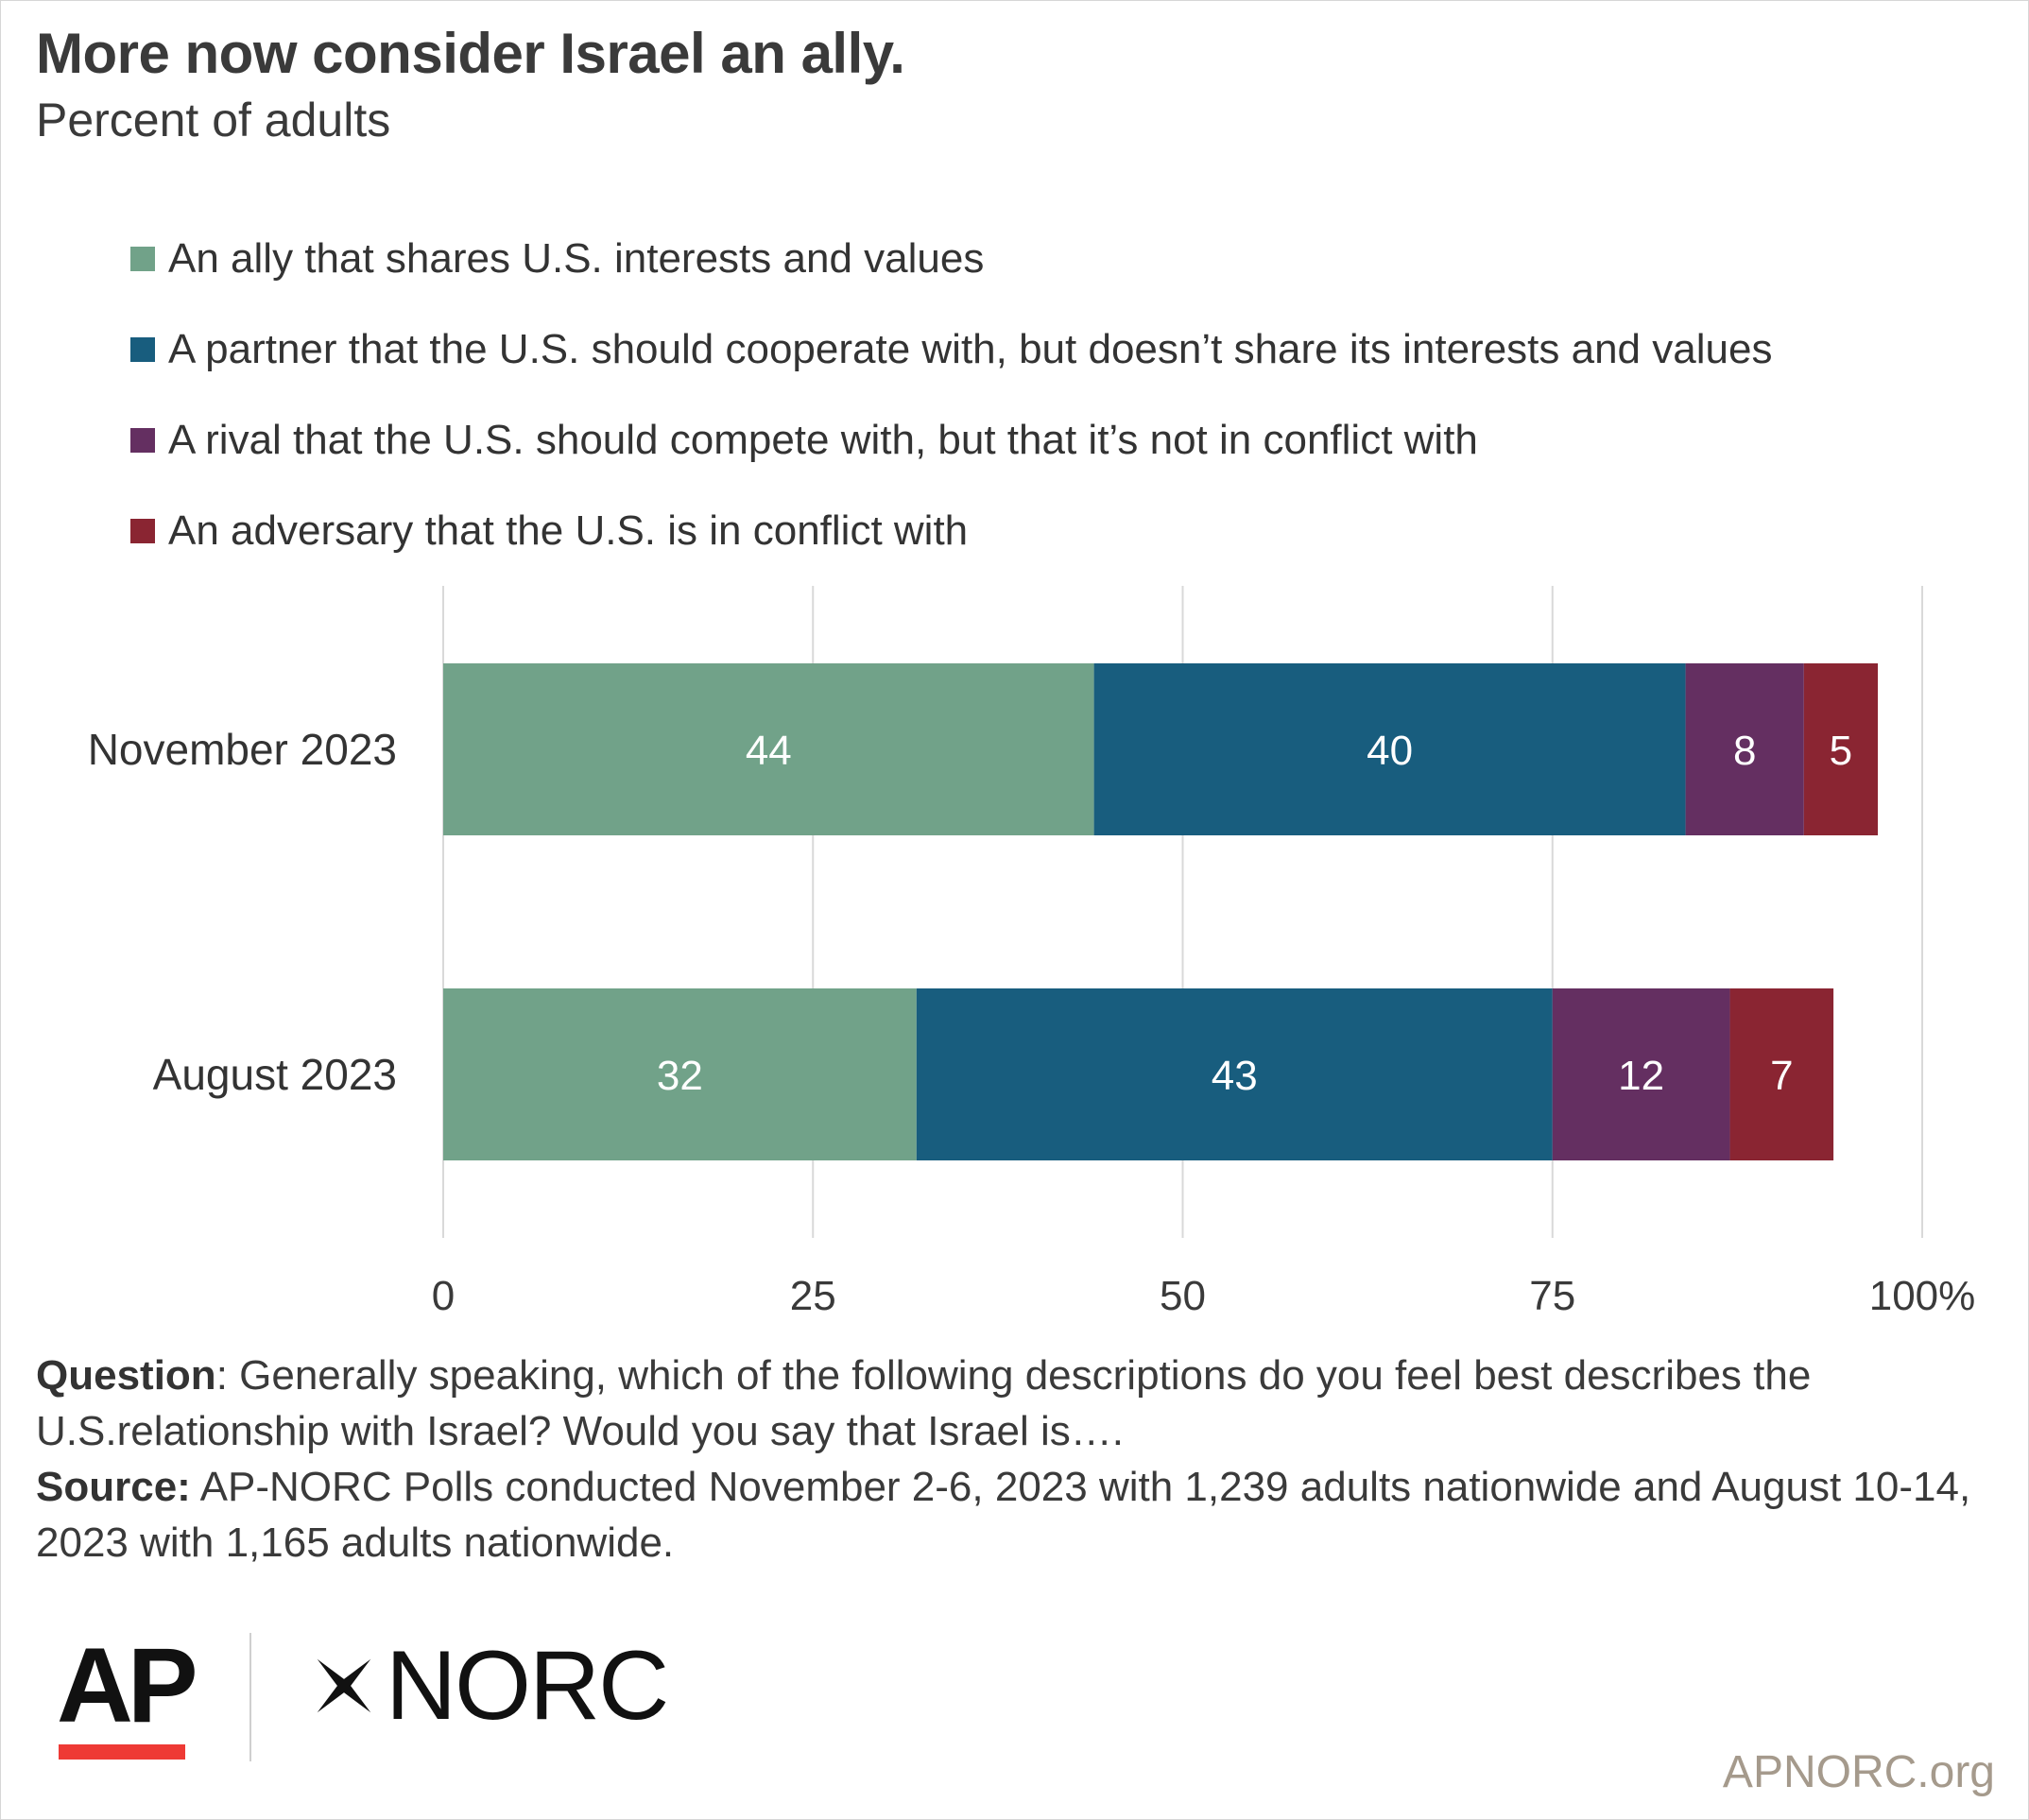 The height and width of the screenshot is (1820, 2029). What do you see at coordinates (1552, 1296) in the screenshot?
I see `x-tick-label: 75` at bounding box center [1552, 1296].